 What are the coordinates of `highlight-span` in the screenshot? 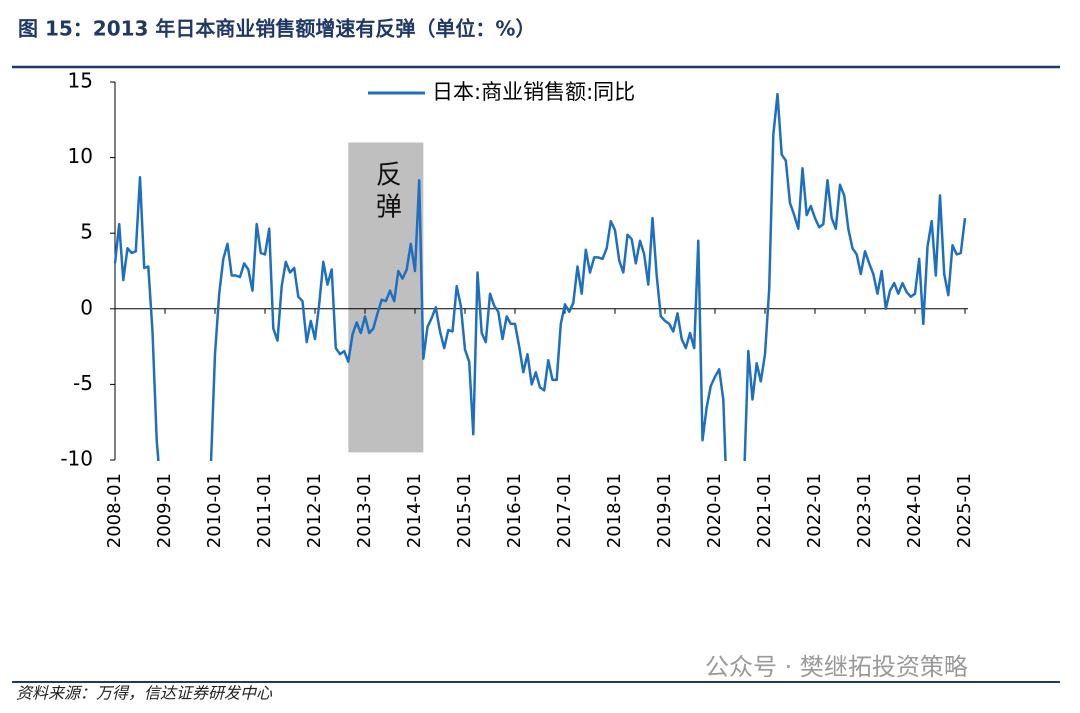 It's located at (386, 297).